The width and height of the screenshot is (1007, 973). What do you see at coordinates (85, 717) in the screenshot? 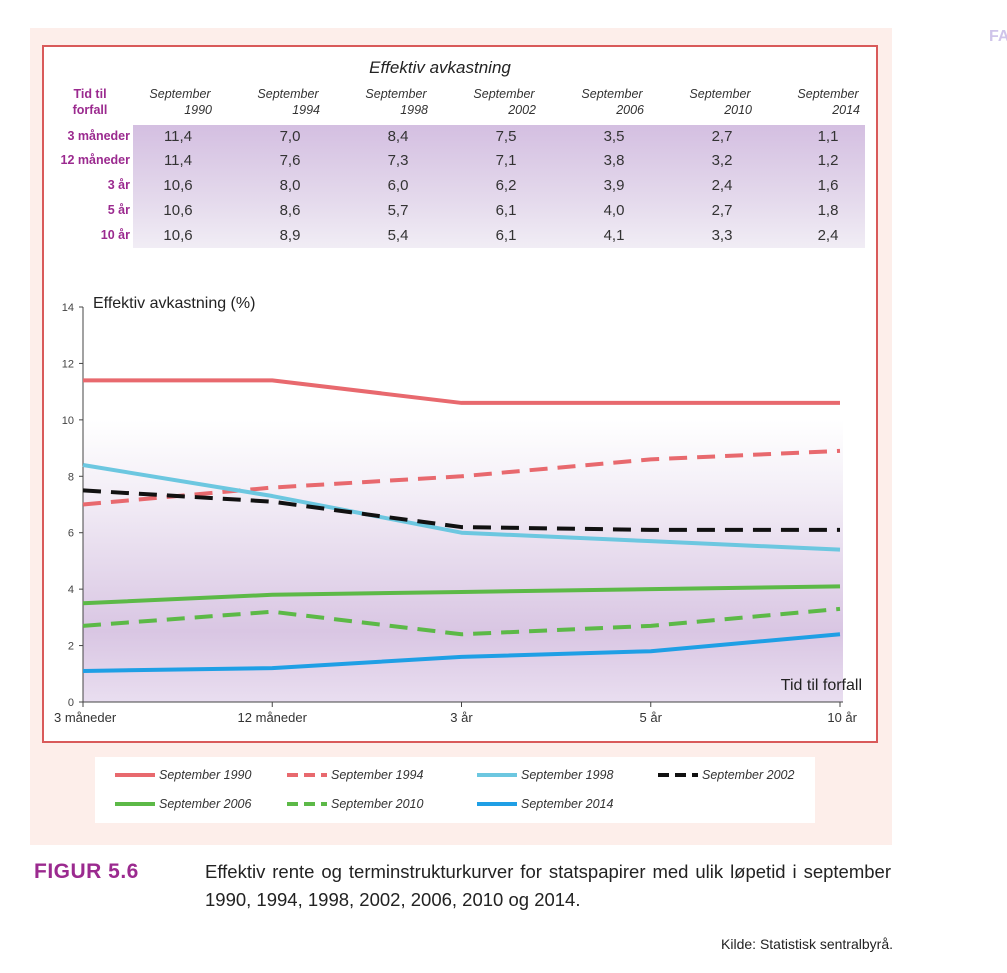
I see `x-tick-label: 3 måneder` at bounding box center [85, 717].